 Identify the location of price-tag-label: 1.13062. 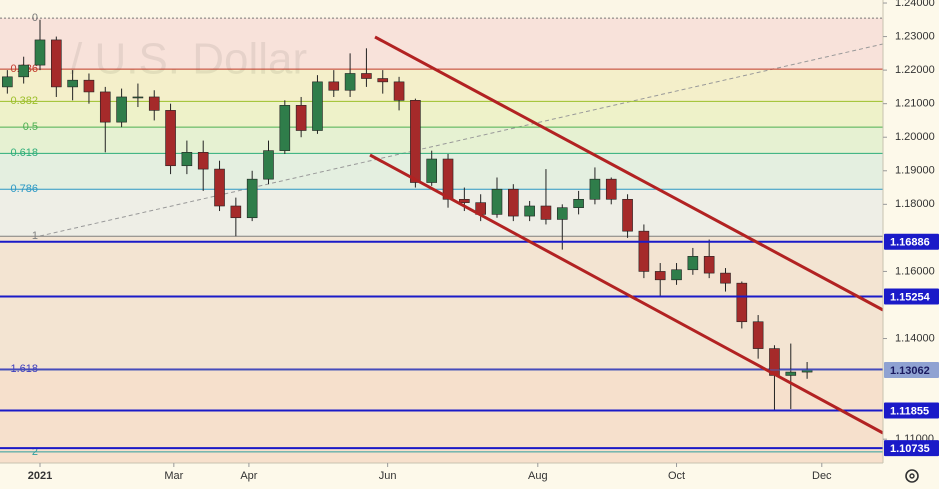
(910, 371).